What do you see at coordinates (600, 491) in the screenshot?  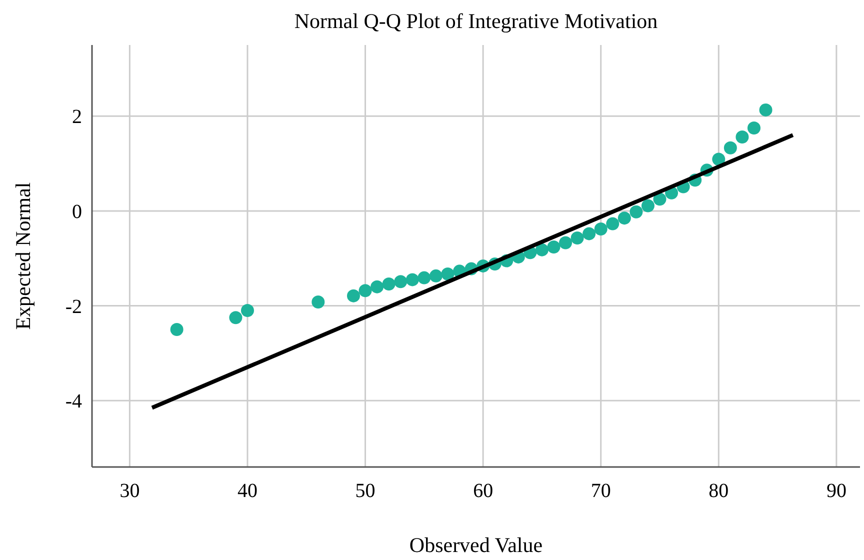 I see `x-tick-label: 70` at bounding box center [600, 491].